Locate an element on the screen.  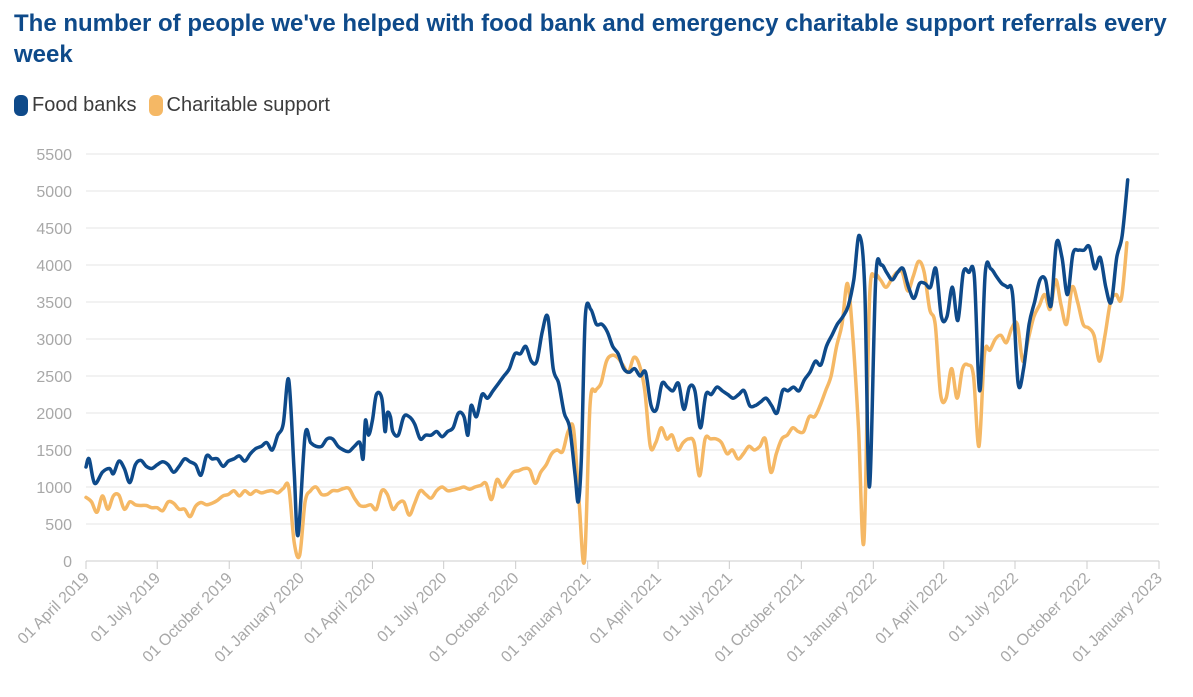
y-tick-label: 1000 is located at coordinates (54, 488).